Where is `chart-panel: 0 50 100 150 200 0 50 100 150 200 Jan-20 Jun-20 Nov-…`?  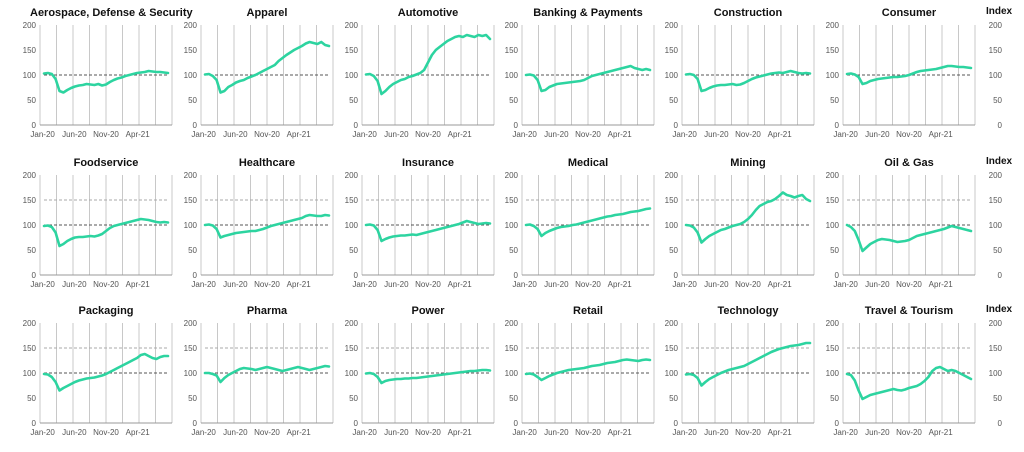 chart-panel: 0 50 100 150 200 0 50 100 150 200 Jan-20 Jun-20 Nov-… is located at coordinates (914, 80).